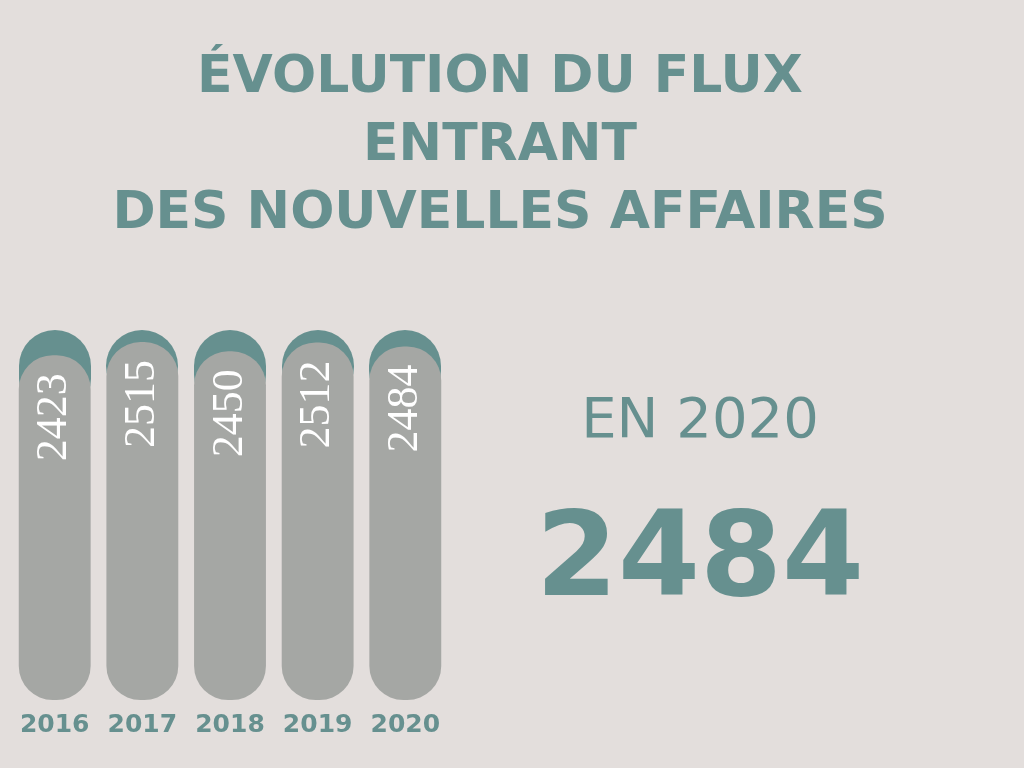 The height and width of the screenshot is (768, 1024). Describe the element at coordinates (52, 417) in the screenshot. I see `data-label: 2423` at that location.